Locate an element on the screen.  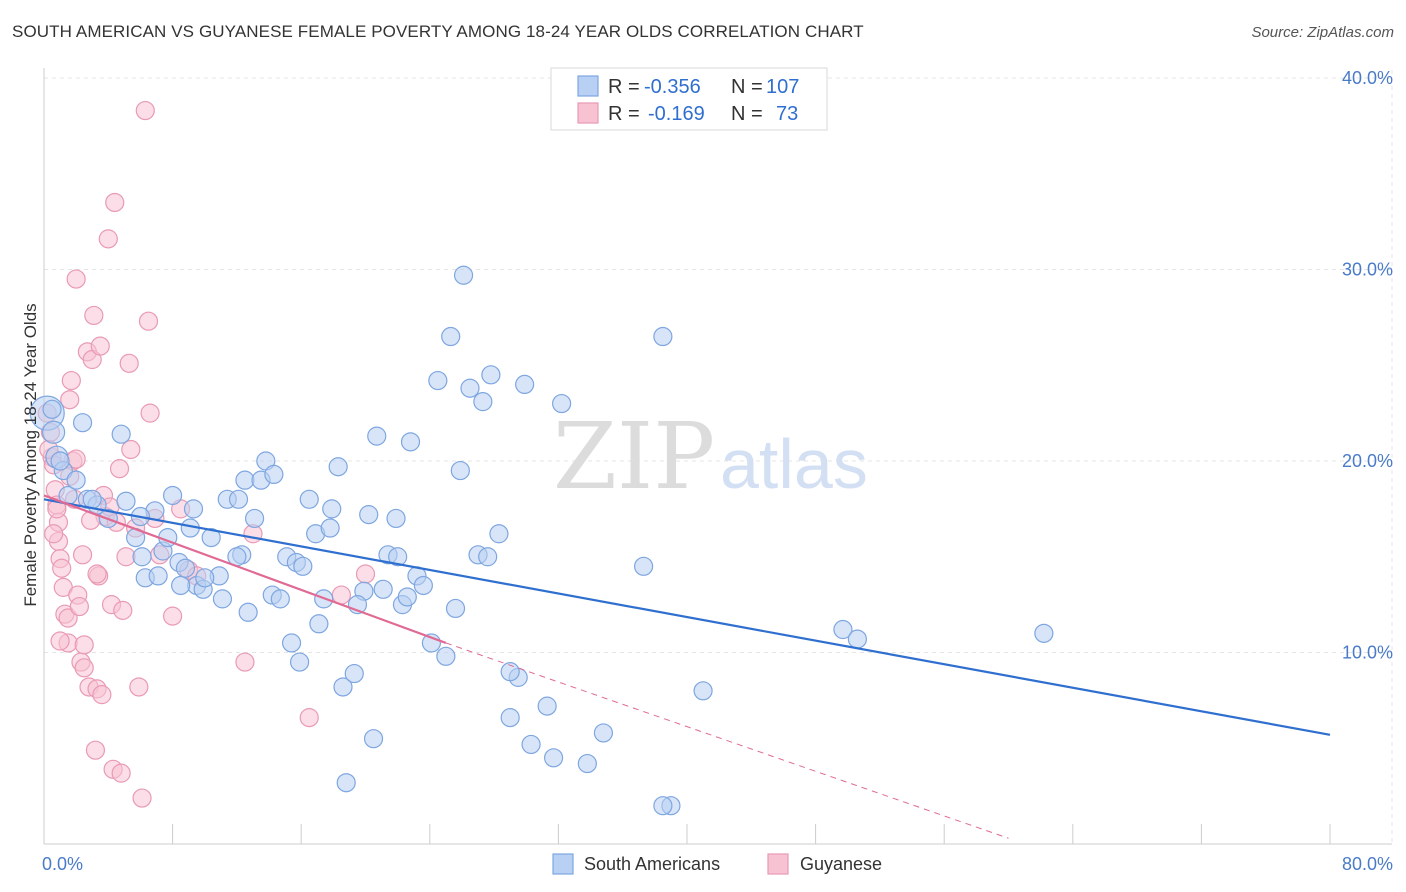
x-tick-label-max: 80.0% is located at coordinates (1367, 864).